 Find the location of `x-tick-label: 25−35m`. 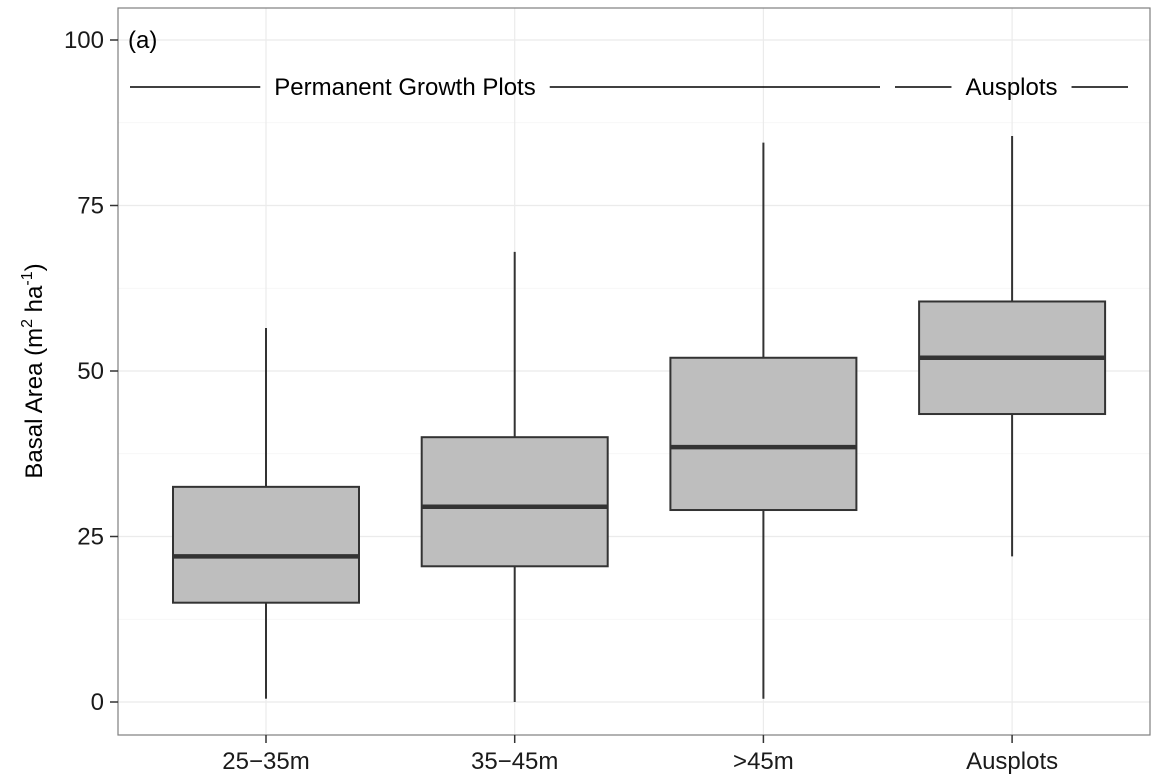

x-tick-label: 25−35m is located at coordinates (265, 761).